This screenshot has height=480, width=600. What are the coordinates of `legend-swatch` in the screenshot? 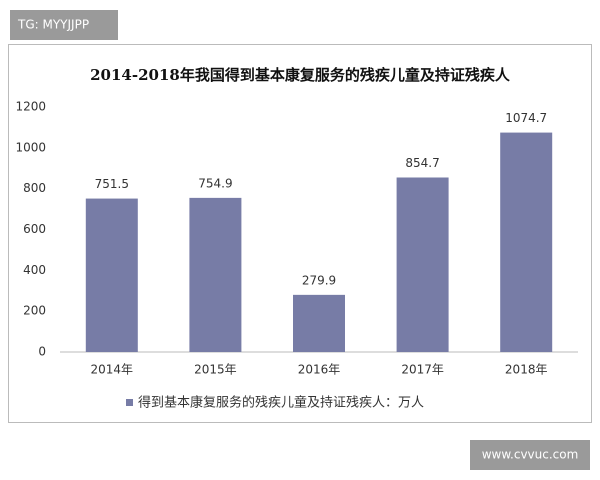 It's located at (129, 402).